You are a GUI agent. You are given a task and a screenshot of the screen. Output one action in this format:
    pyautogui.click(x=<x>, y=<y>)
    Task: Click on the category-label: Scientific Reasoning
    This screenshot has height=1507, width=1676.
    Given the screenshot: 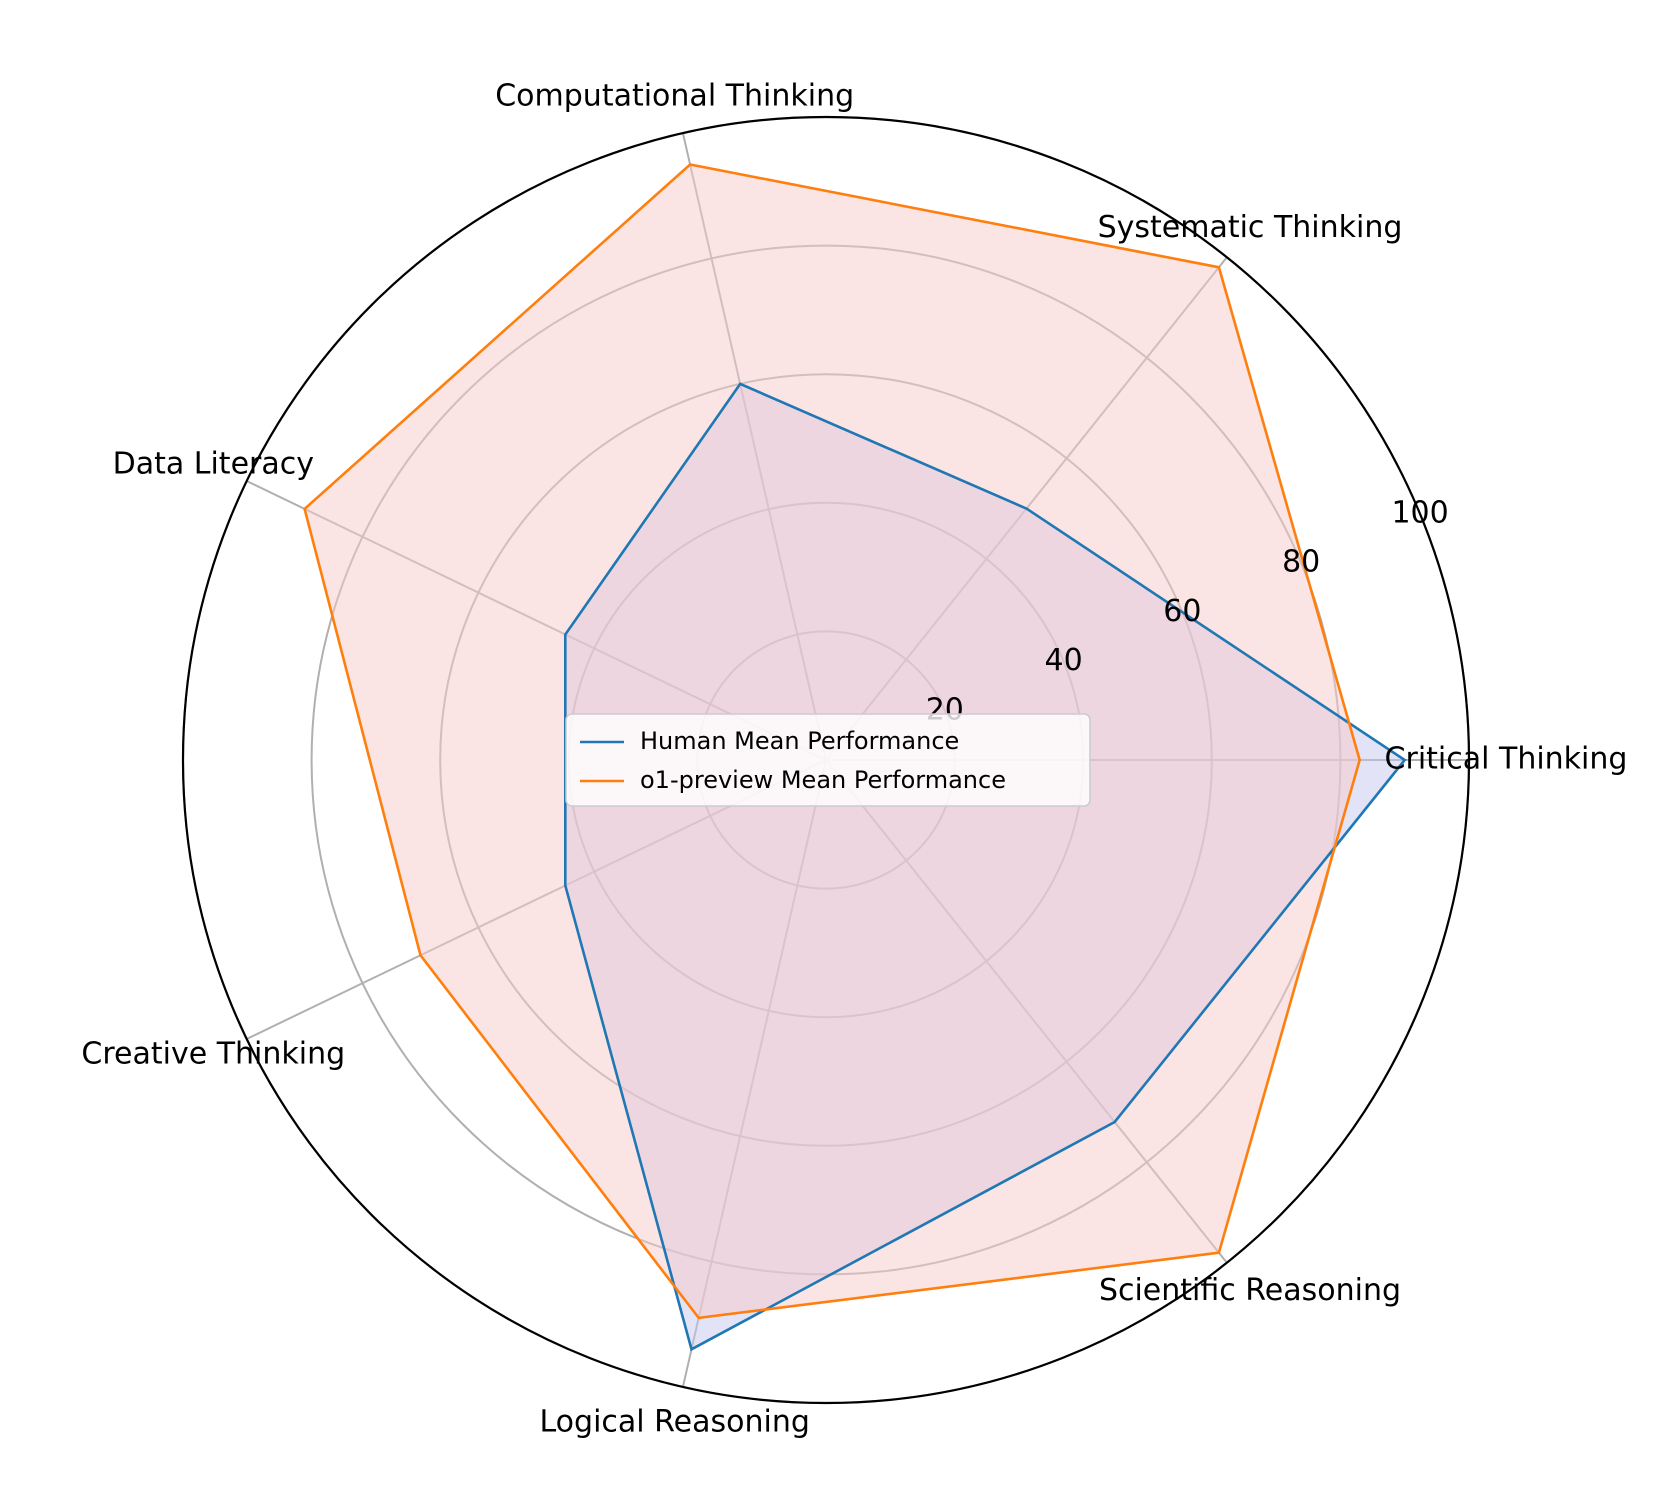 What is the action you would take?
    pyautogui.click(x=1250, y=1290)
    